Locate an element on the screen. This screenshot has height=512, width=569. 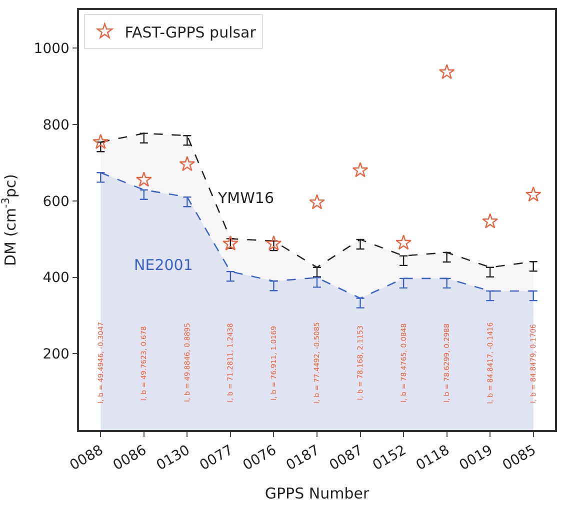
series-label: NE2001 is located at coordinates (163, 265).